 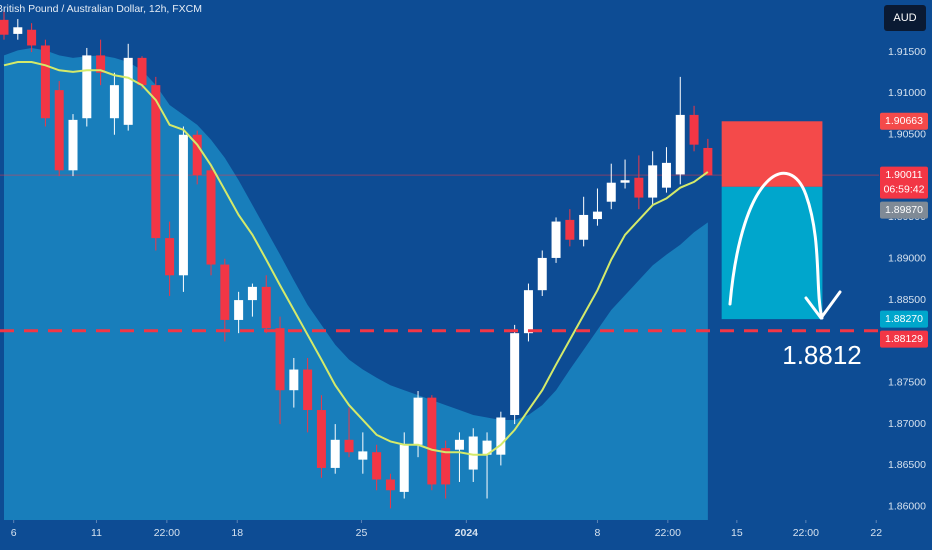 What do you see at coordinates (96, 533) in the screenshot?
I see `x-tick-label: 11` at bounding box center [96, 533].